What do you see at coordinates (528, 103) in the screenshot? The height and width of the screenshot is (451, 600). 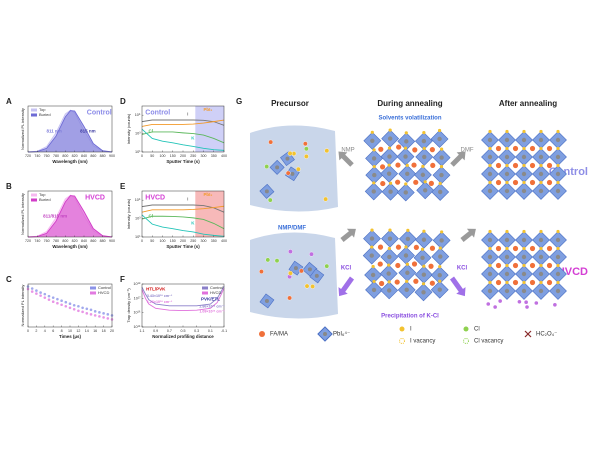 I see `column-header: After annealing` at bounding box center [528, 103].